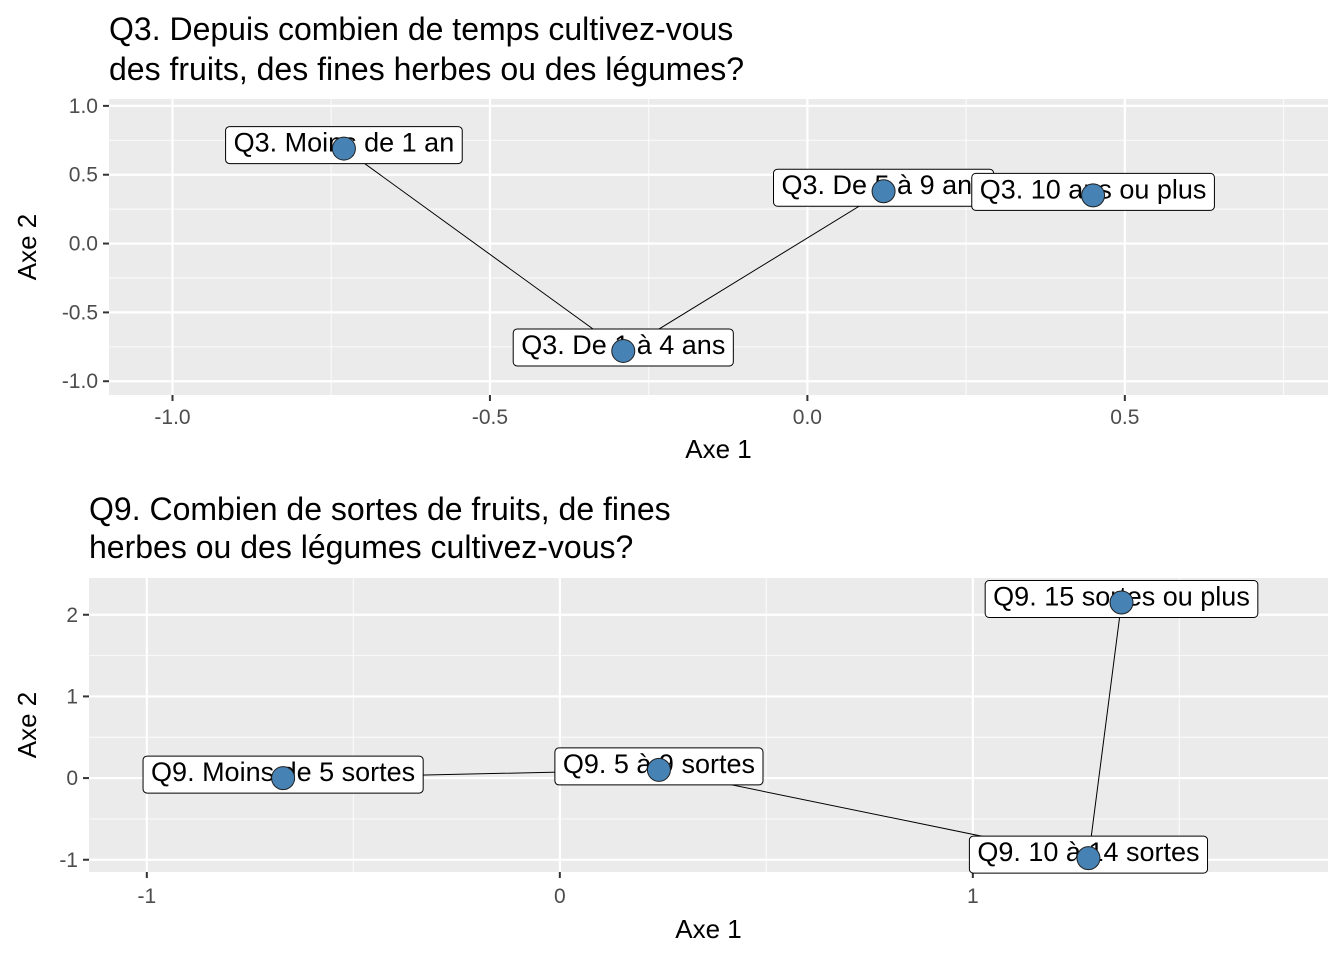  Describe the element at coordinates (72, 615) in the screenshot. I see `y-tick-label: 2` at that location.